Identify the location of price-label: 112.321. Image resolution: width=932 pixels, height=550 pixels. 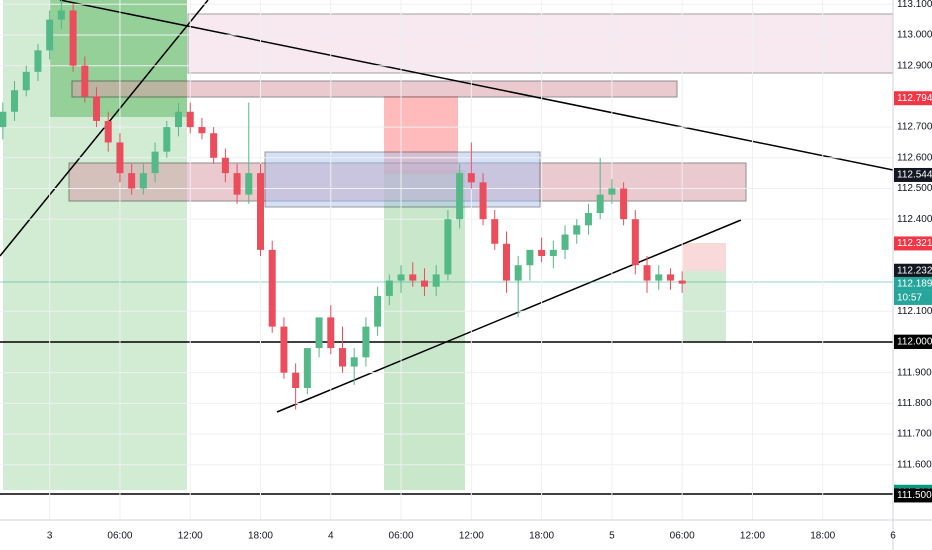
(914, 243).